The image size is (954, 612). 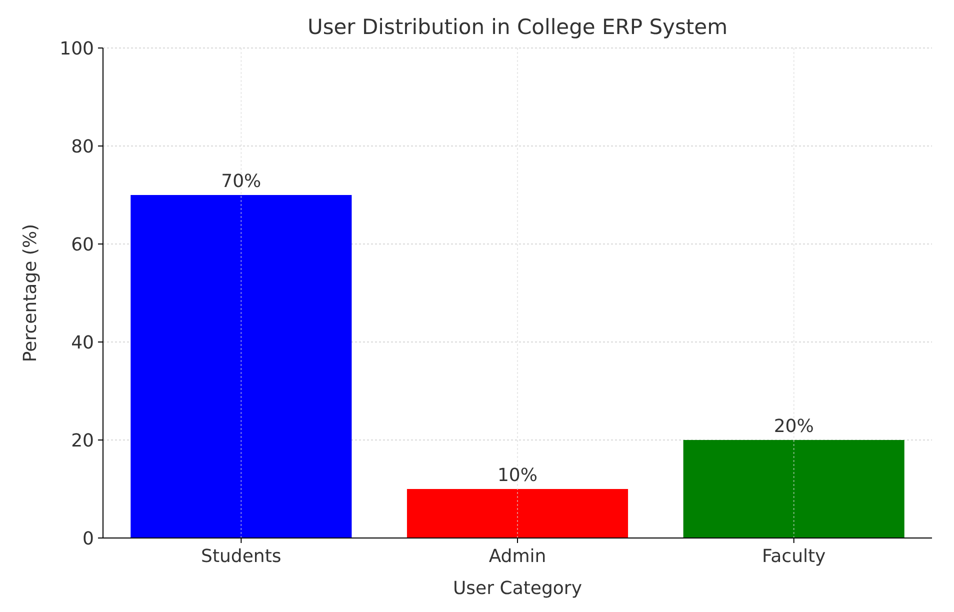 What do you see at coordinates (517, 588) in the screenshot?
I see `x-axis-title: User Category` at bounding box center [517, 588].